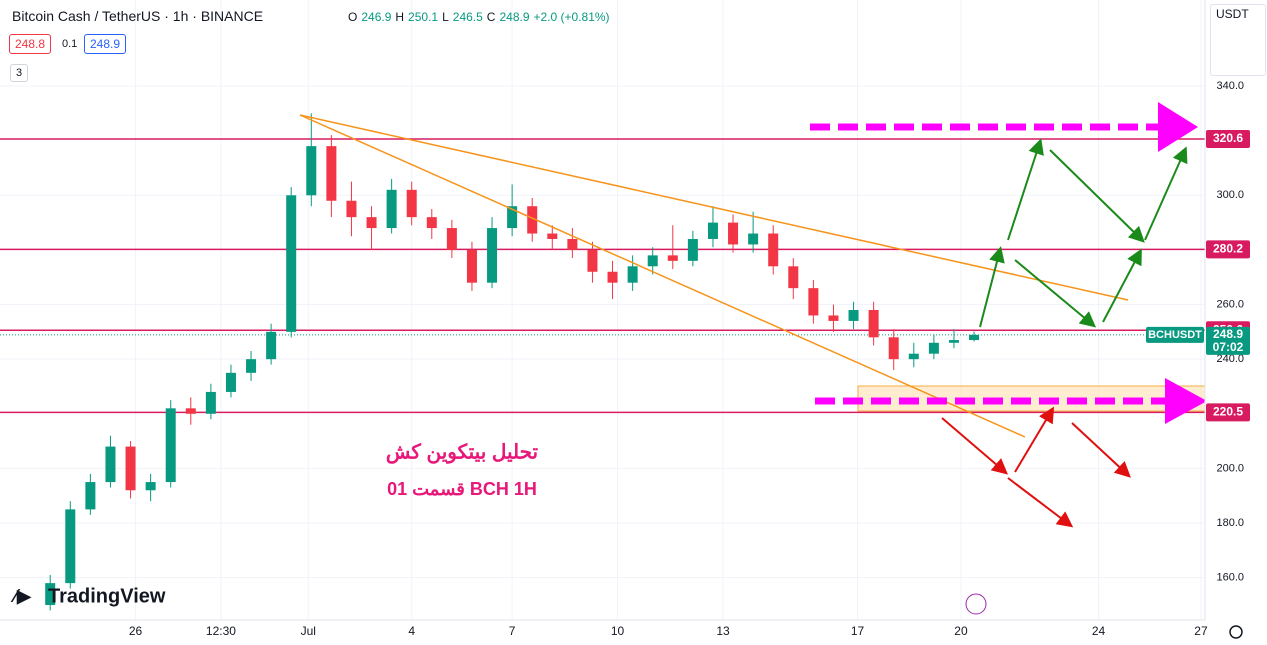  I want to click on symbol-label: BCHUSDT, so click(1175, 335).